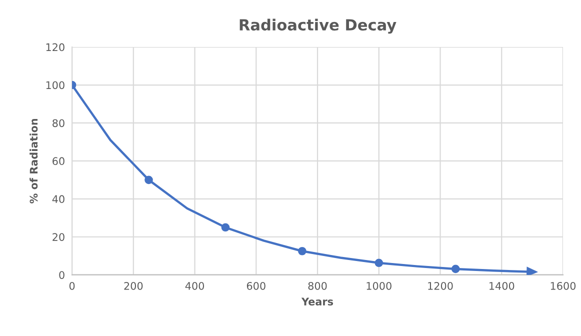 Image resolution: width=581 pixels, height=336 pixels. What do you see at coordinates (440, 286) in the screenshot?
I see `x-tick-label: 1200` at bounding box center [440, 286].